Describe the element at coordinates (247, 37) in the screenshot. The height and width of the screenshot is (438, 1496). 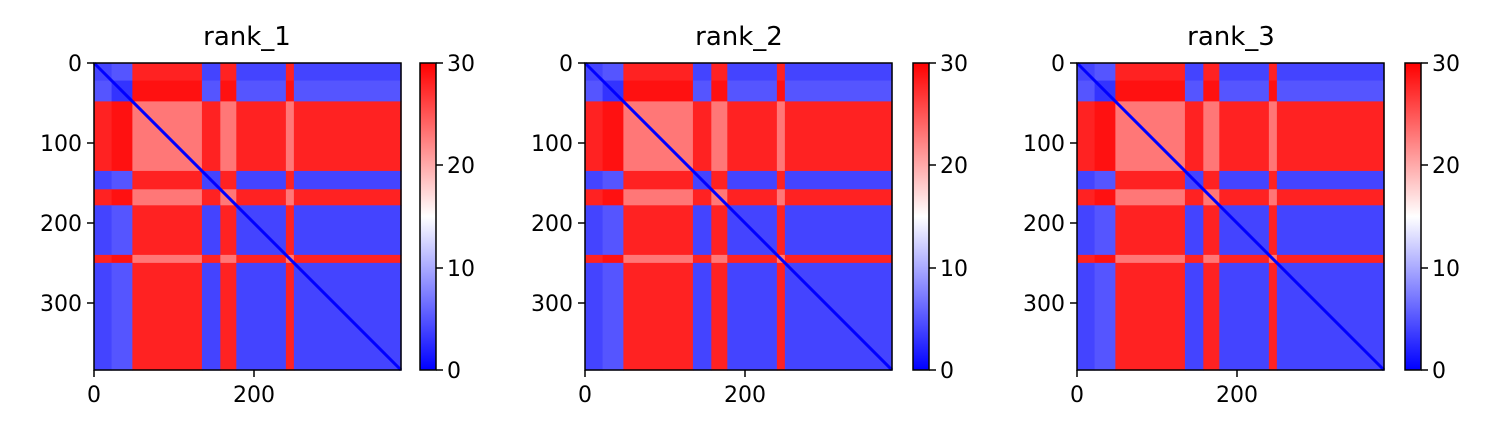
I see `panel-title: rank_1` at that location.